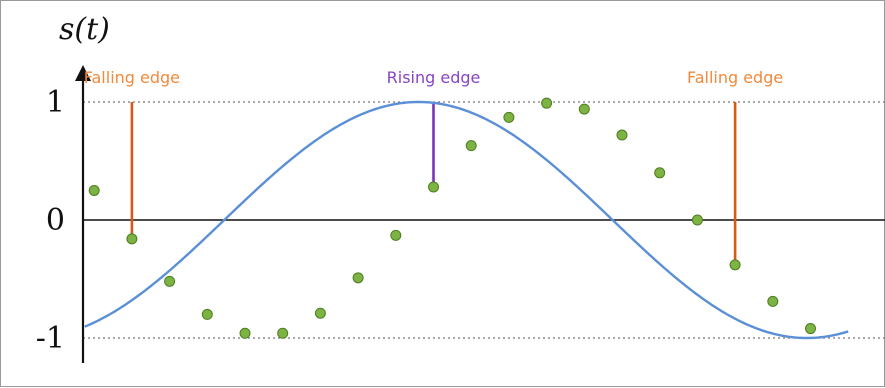 This screenshot has height=388, width=885. I want to click on y-tick-label: 1, so click(55, 102).